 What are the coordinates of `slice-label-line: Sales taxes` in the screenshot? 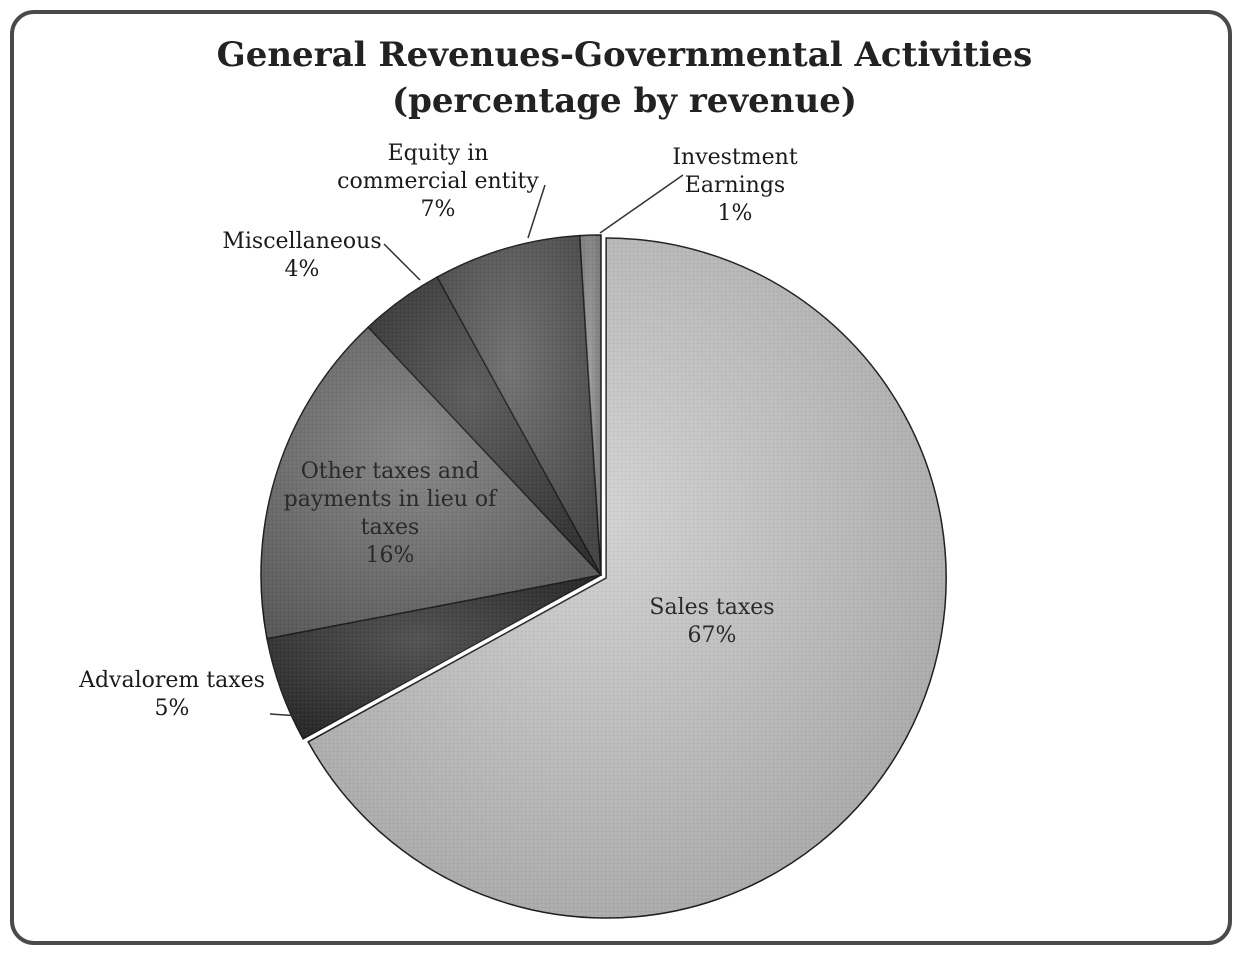 It's located at (711, 607).